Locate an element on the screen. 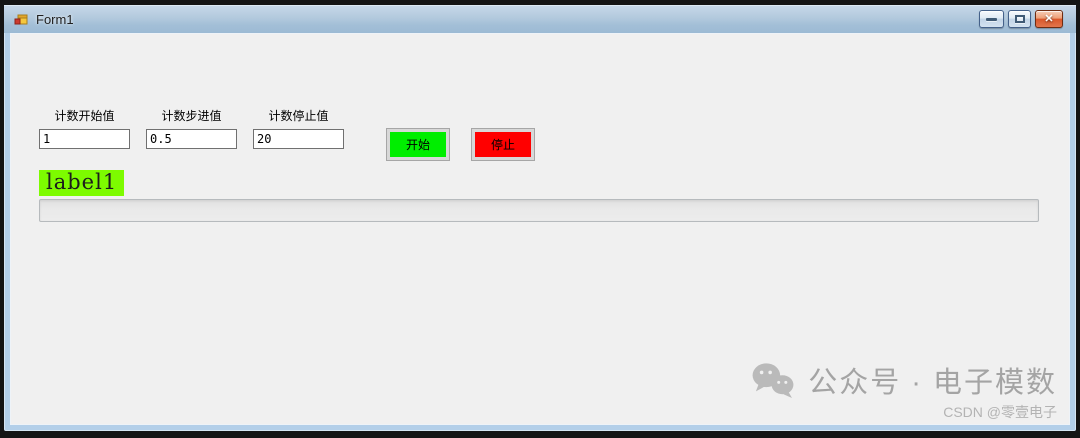 The width and height of the screenshot is (1080, 438). close-icon: ✕ is located at coordinates (1049, 18).